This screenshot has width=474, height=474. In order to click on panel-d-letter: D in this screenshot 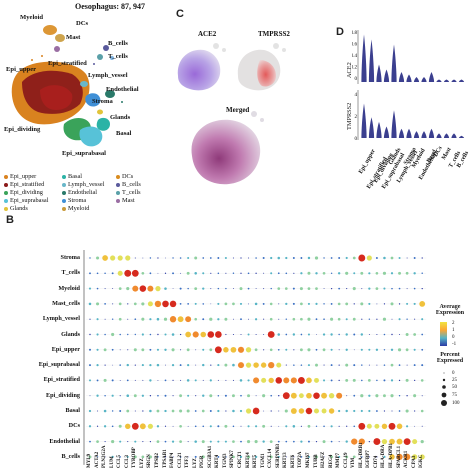, I will do `click(340, 32)`.